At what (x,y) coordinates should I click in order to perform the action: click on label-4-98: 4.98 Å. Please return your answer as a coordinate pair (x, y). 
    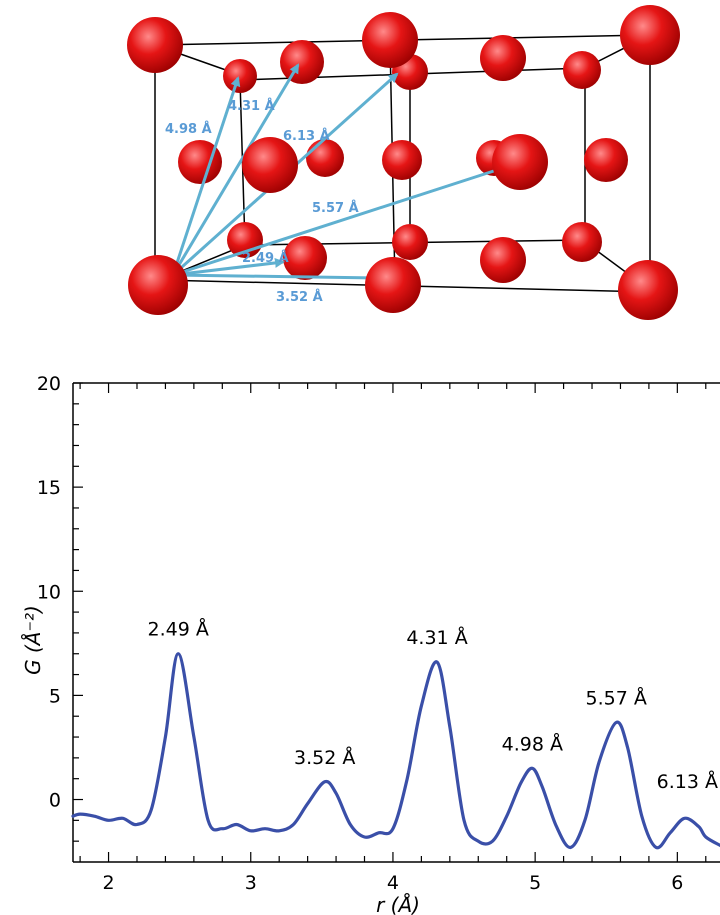
    Looking at the image, I should click on (188, 129).